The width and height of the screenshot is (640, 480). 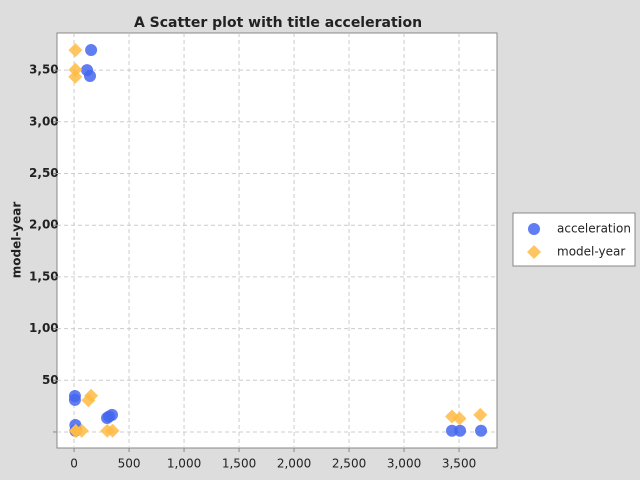 What do you see at coordinates (591, 252) in the screenshot?
I see `legend-label: model-year` at bounding box center [591, 252].